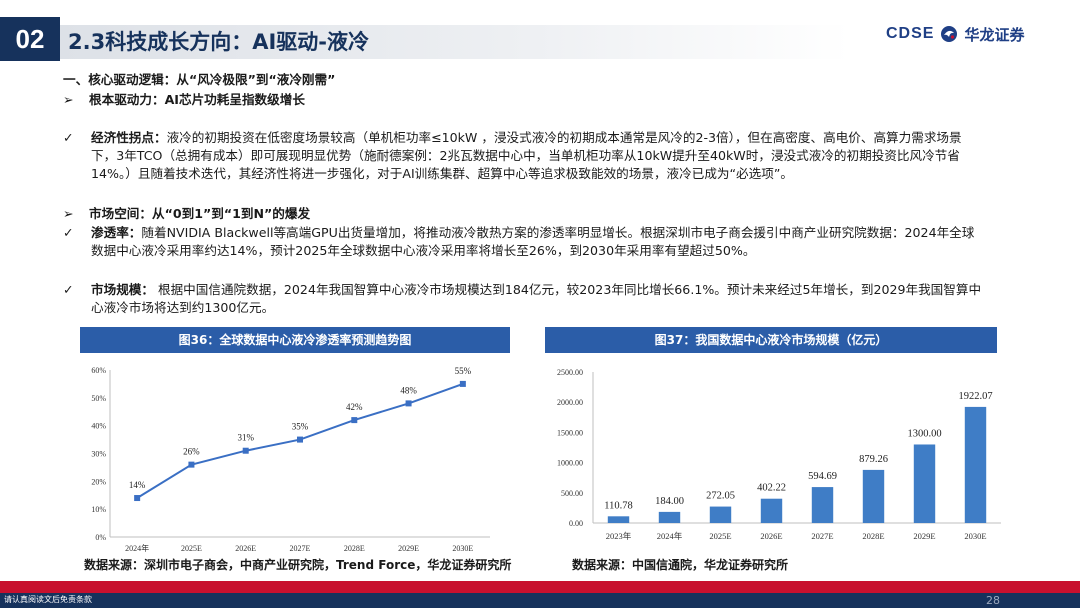  Describe the element at coordinates (98, 454) in the screenshot. I see `chart36-y-tick-label: 30%` at that location.